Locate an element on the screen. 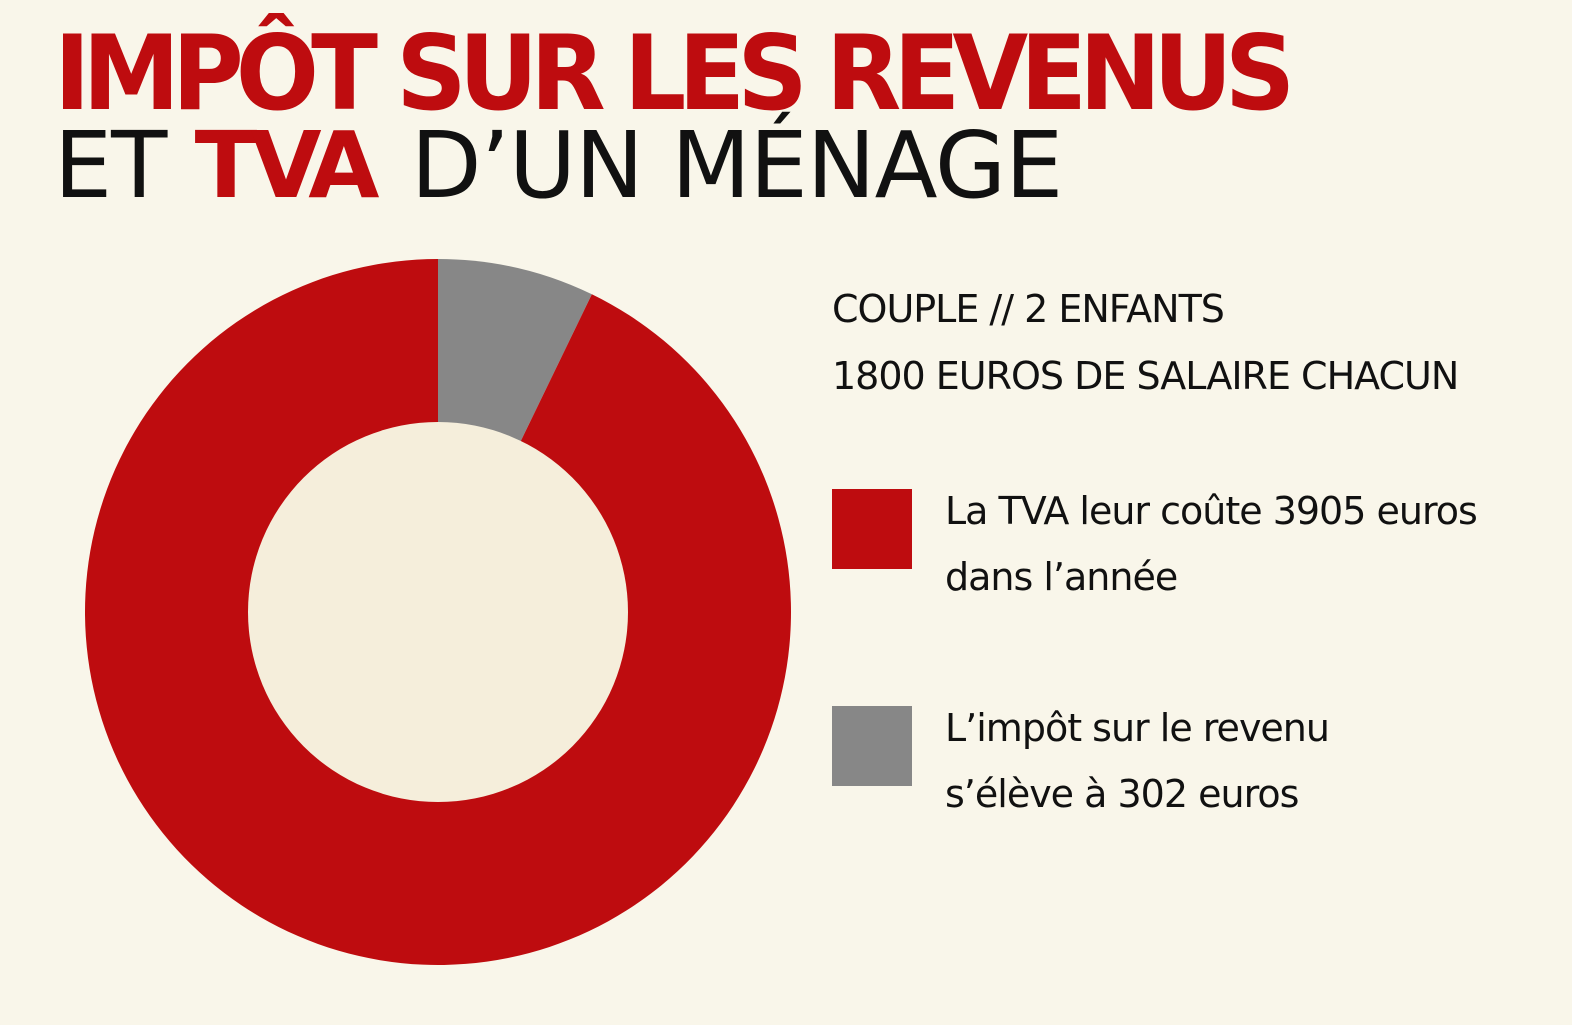 This screenshot has height=1025, width=1572. title-suffix: D’UN MÉNAGE is located at coordinates (737, 165).